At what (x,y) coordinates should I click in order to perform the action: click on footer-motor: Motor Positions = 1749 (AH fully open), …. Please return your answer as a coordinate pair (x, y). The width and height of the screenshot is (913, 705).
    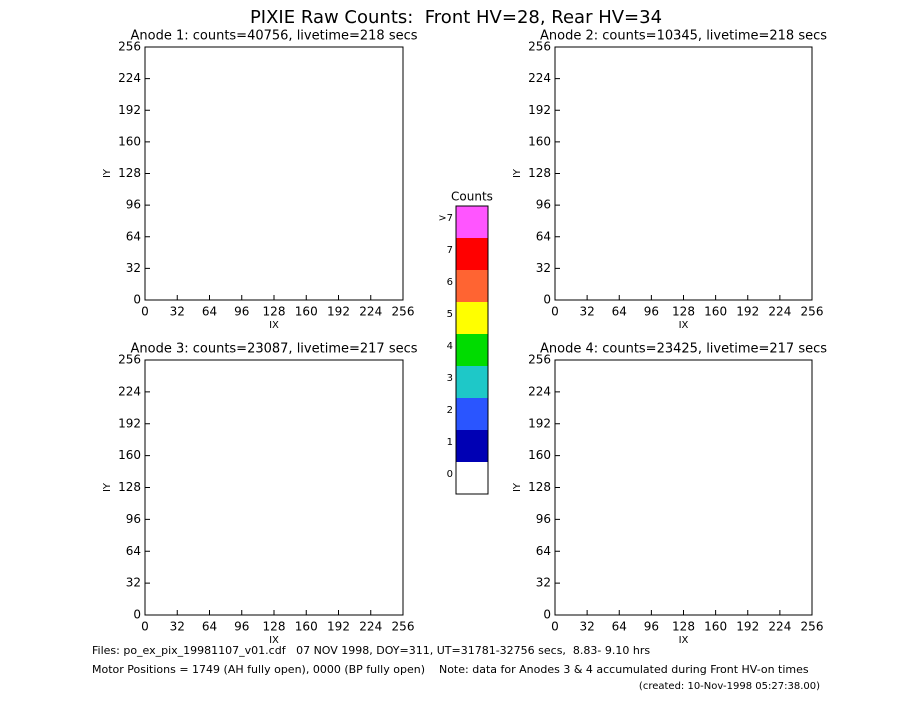
    Looking at the image, I should click on (450, 669).